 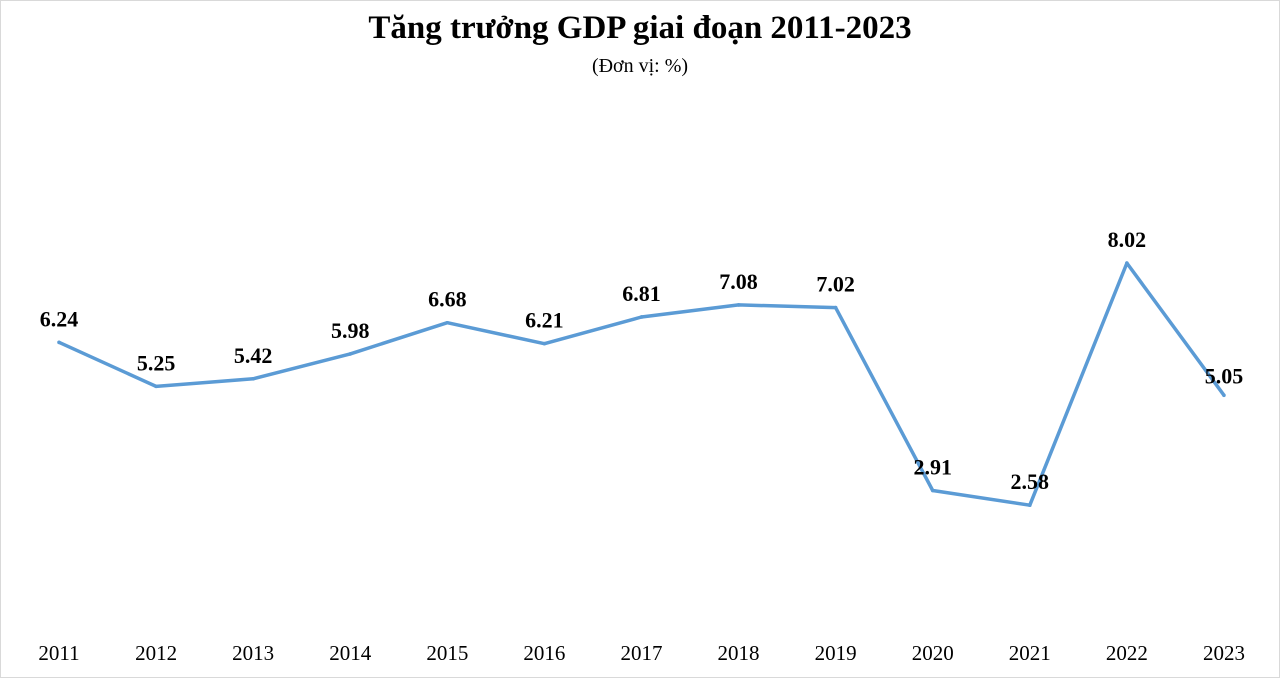 What do you see at coordinates (58, 653) in the screenshot?
I see `x-tick-label-2011: 2011` at bounding box center [58, 653].